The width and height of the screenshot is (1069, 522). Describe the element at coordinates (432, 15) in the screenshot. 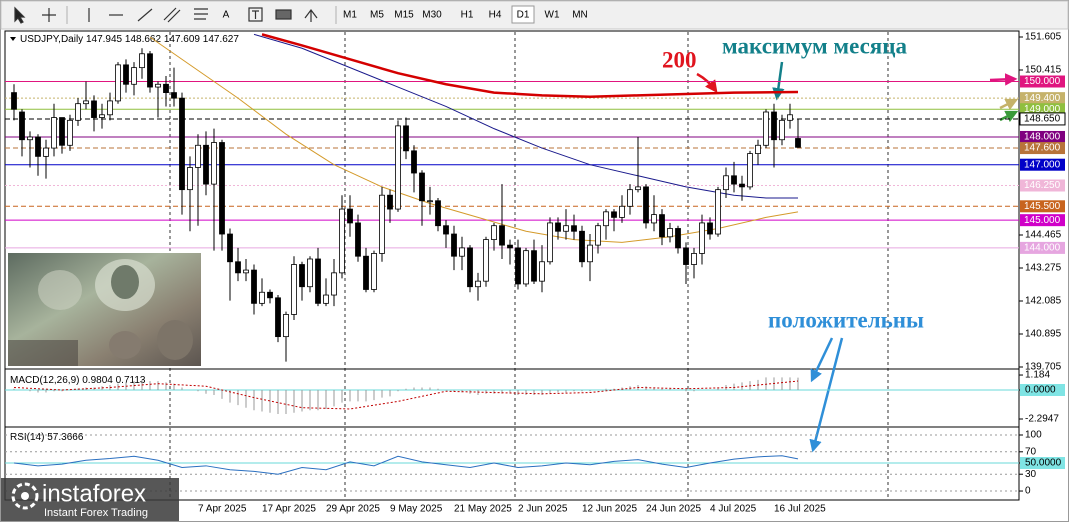

I see `timeframe-button: M30` at that location.